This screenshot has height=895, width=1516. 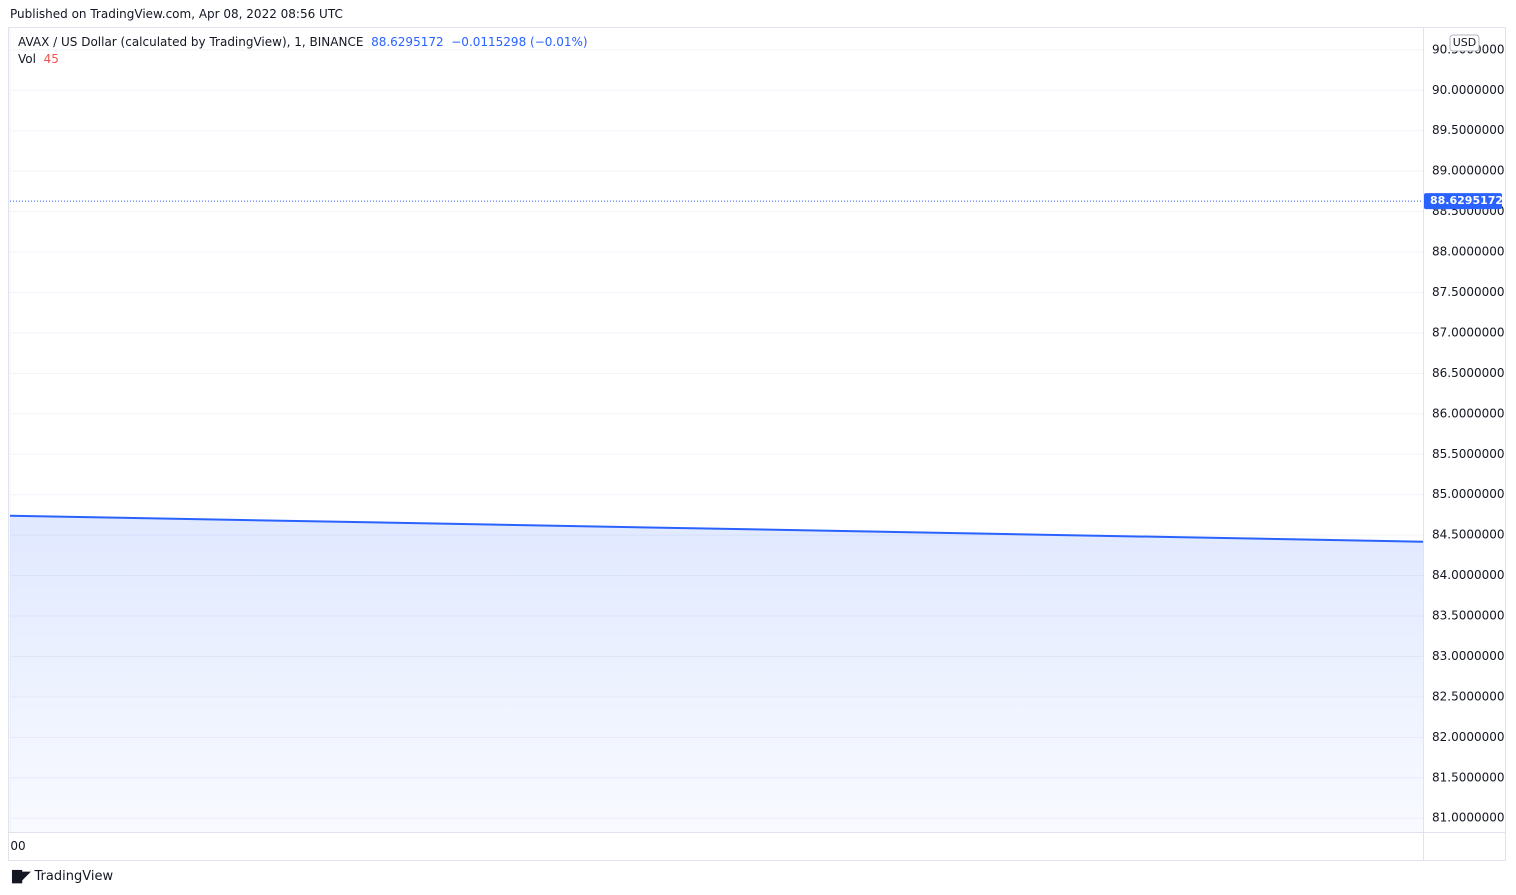 What do you see at coordinates (1468, 818) in the screenshot?
I see `y-tick-label: 81.0000000` at bounding box center [1468, 818].